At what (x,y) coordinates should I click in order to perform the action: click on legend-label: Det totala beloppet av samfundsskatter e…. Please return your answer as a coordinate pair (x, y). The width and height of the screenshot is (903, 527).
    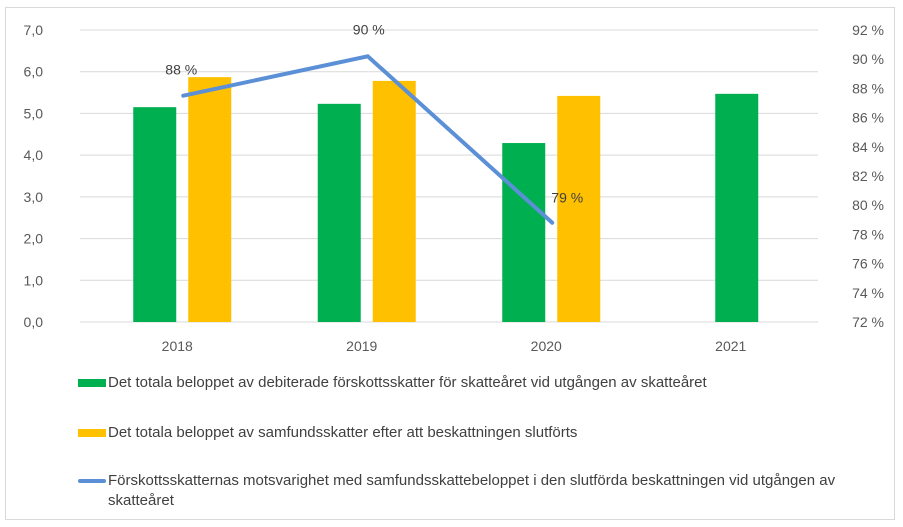
    Looking at the image, I should click on (343, 432).